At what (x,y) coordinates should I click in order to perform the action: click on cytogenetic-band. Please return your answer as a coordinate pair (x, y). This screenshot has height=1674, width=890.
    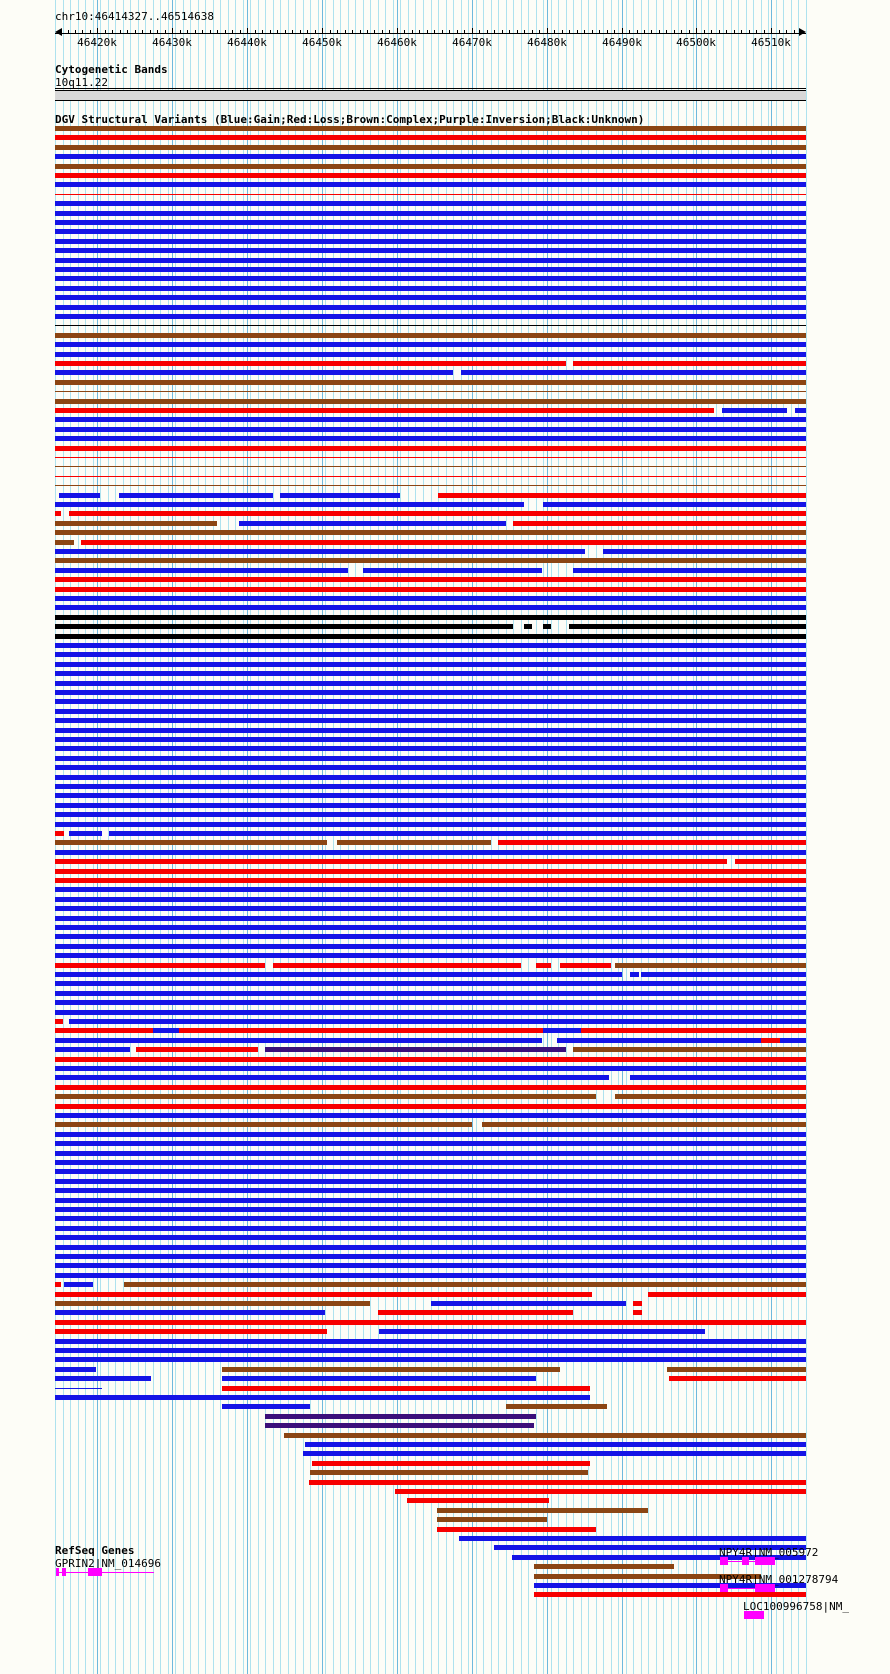
    Looking at the image, I should click on (430, 95).